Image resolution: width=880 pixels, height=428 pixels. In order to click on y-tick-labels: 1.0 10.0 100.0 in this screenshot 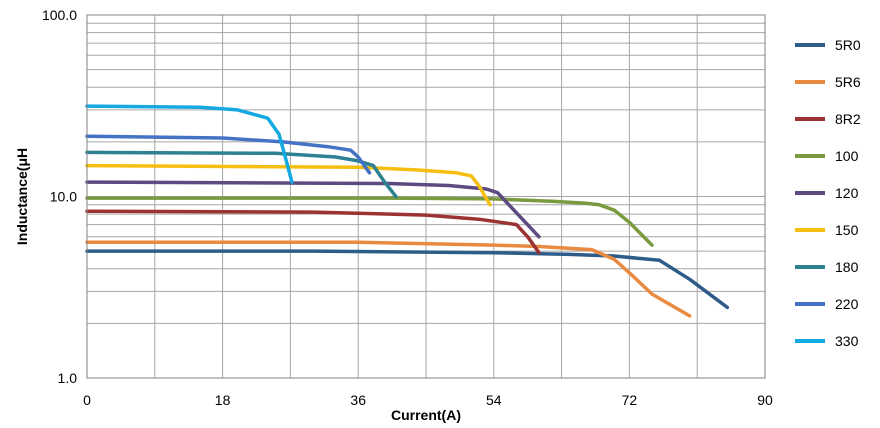, I will do `click(59, 196)`.